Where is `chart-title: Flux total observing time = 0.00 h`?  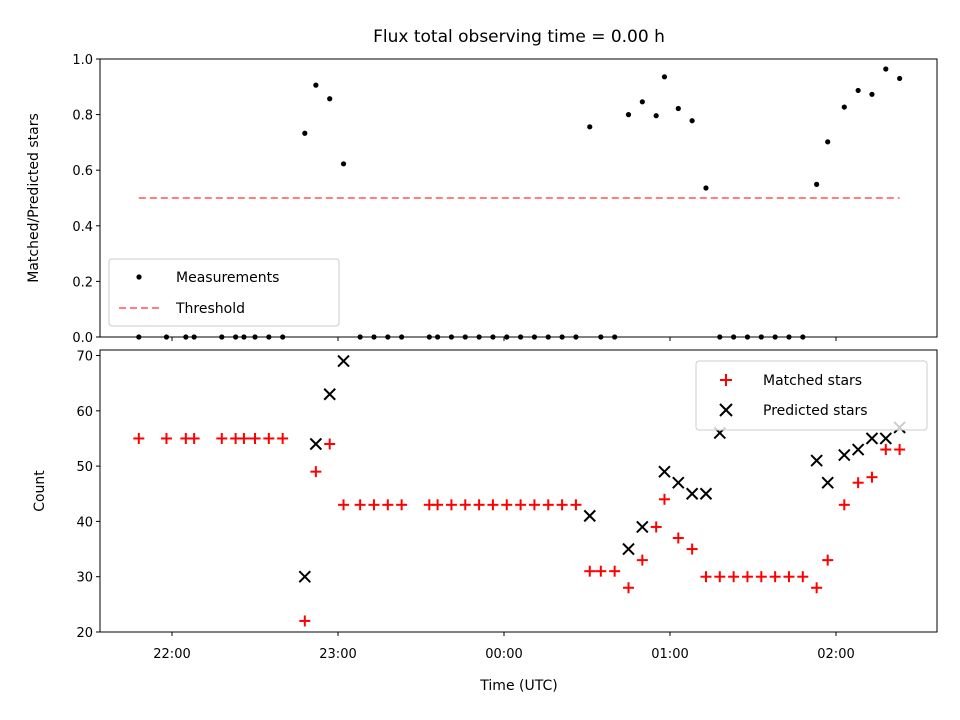
chart-title: Flux total observing time = 0.00 h is located at coordinates (519, 37).